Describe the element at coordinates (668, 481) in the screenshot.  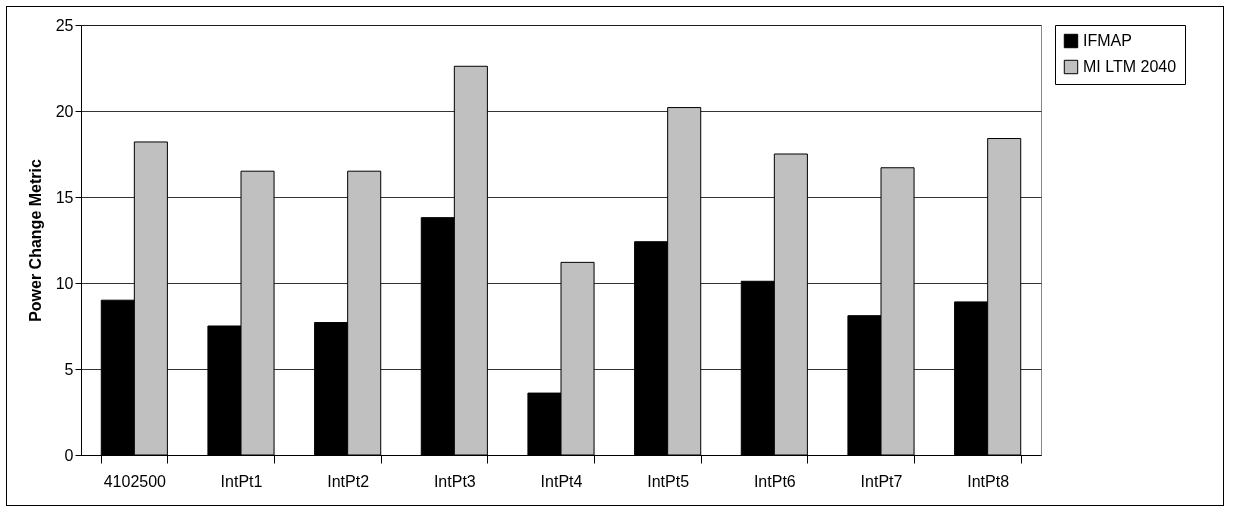
I see `x-tick-label: IntPt5` at that location.